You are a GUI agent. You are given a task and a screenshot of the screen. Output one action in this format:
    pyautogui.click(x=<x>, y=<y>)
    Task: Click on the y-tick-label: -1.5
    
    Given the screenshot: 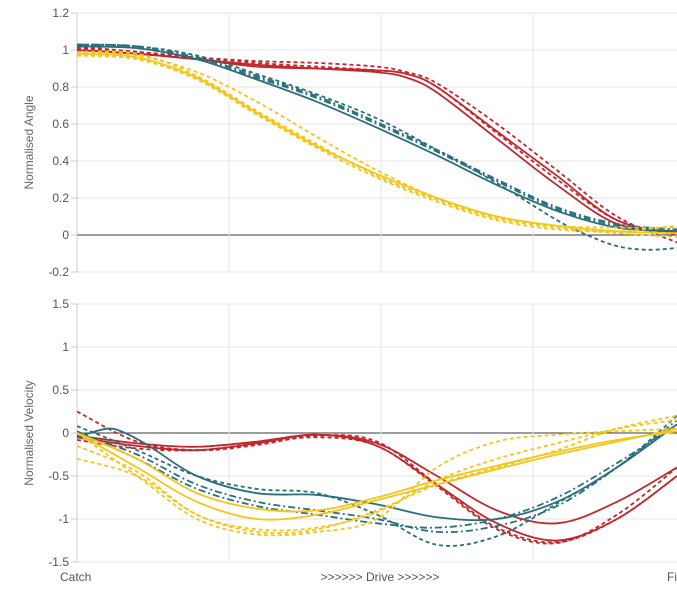 What is the action you would take?
    pyautogui.click(x=58, y=562)
    